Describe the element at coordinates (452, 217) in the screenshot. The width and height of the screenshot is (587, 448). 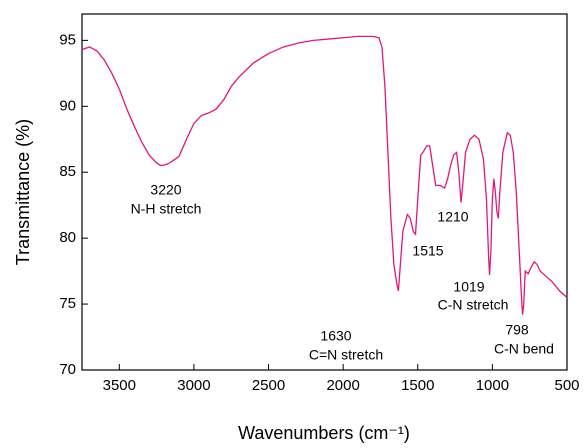
I see `annotation: 1210` at that location.